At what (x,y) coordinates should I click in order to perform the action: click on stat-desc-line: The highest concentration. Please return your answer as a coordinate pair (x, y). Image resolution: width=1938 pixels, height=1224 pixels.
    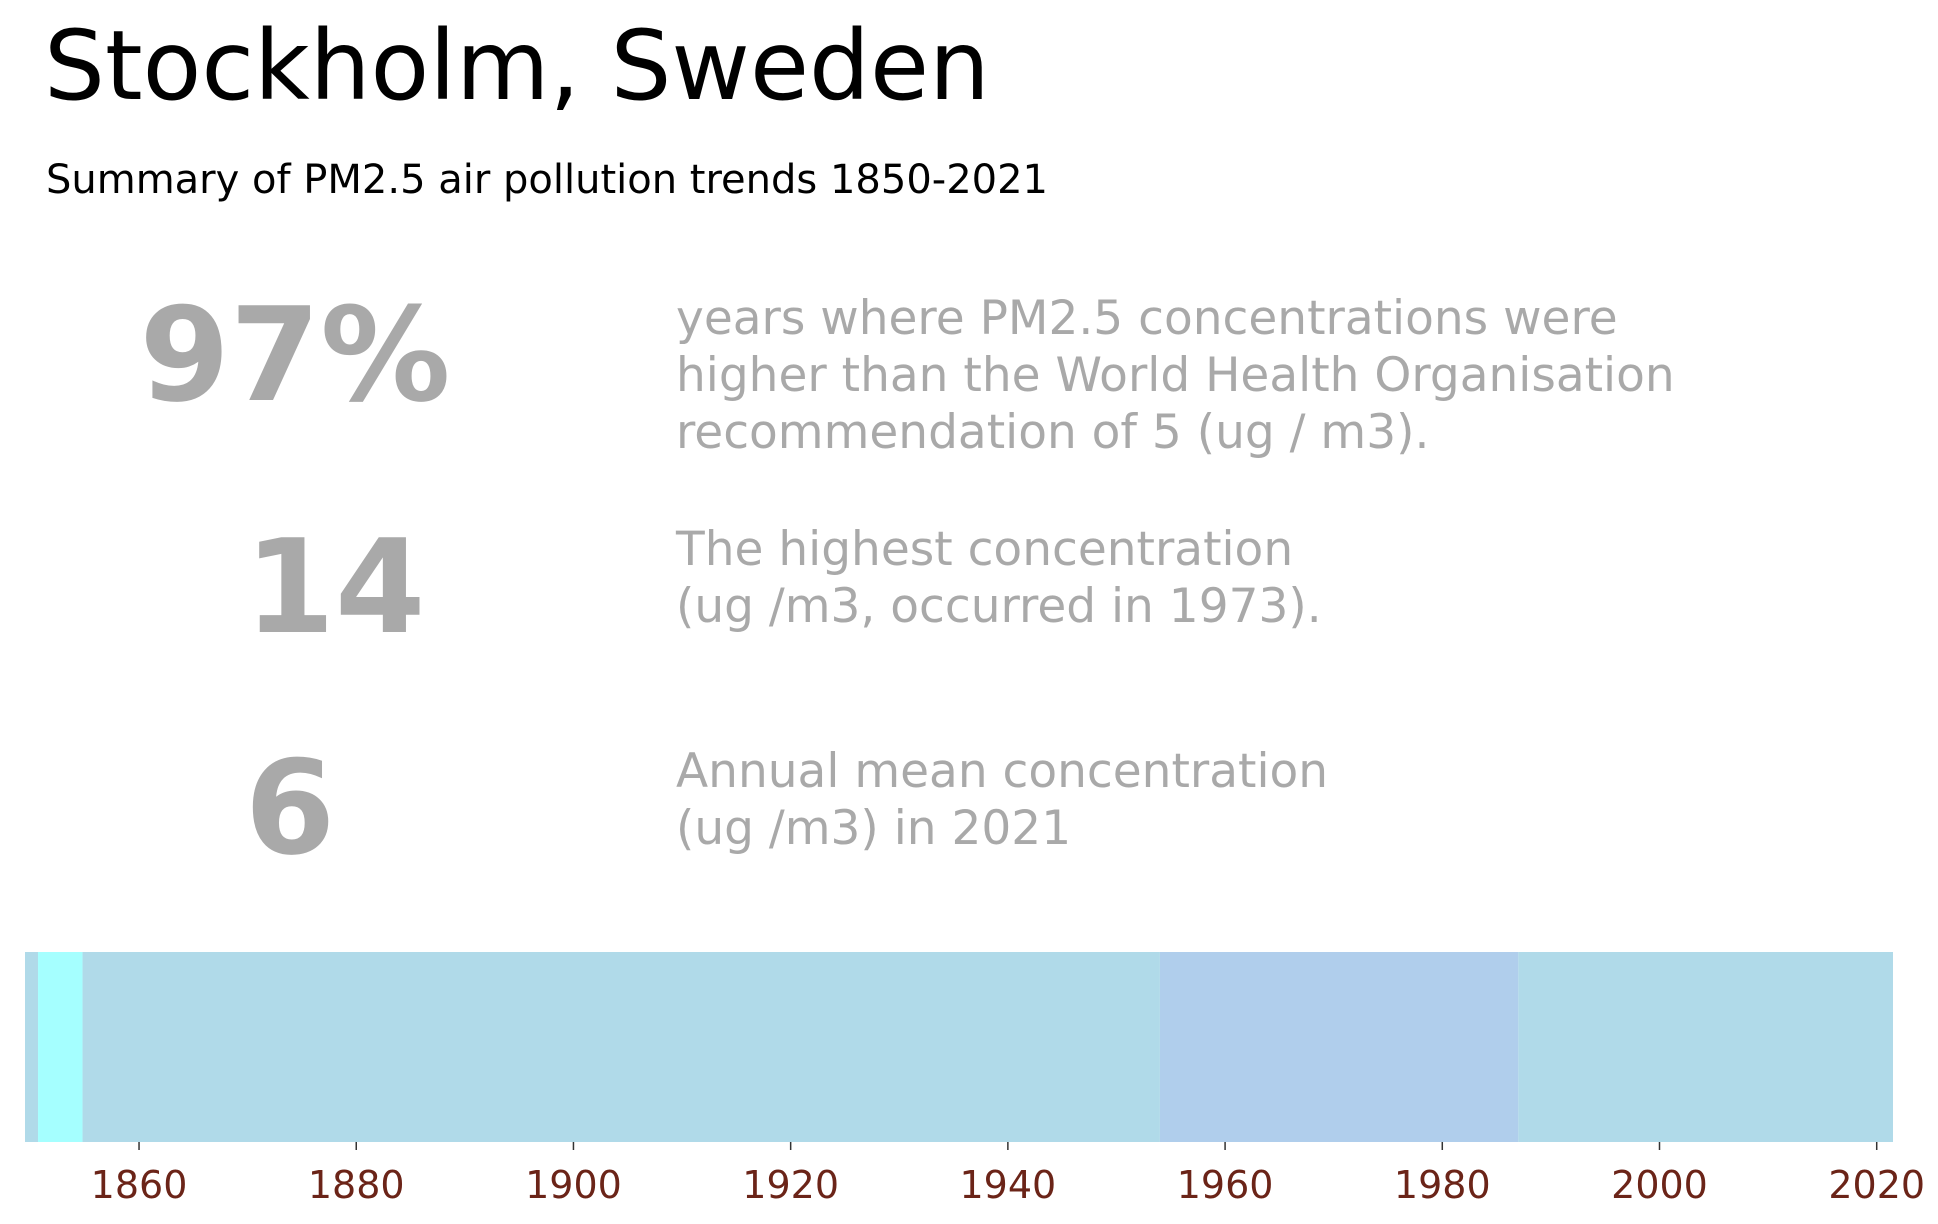
    Looking at the image, I should click on (985, 549).